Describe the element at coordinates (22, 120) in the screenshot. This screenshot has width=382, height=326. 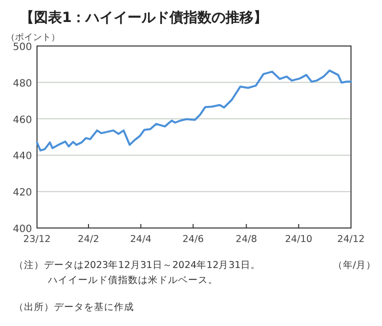
I see `y-tick-label: 460` at that location.